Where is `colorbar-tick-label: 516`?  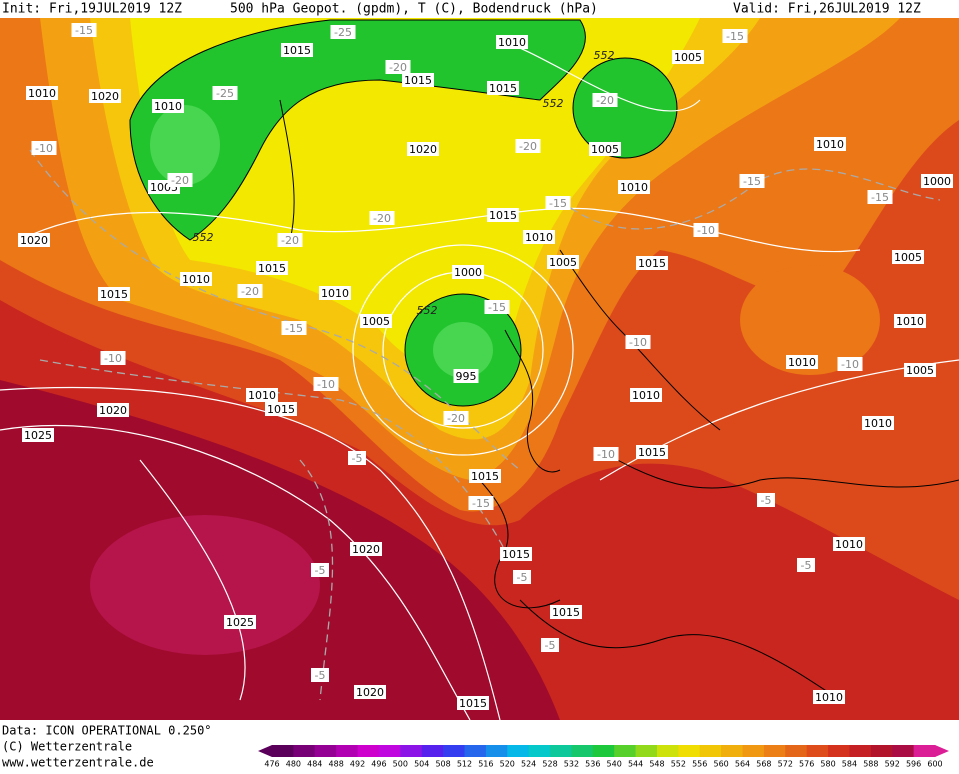
colorbar-tick-label: 516 is located at coordinates (485, 764).